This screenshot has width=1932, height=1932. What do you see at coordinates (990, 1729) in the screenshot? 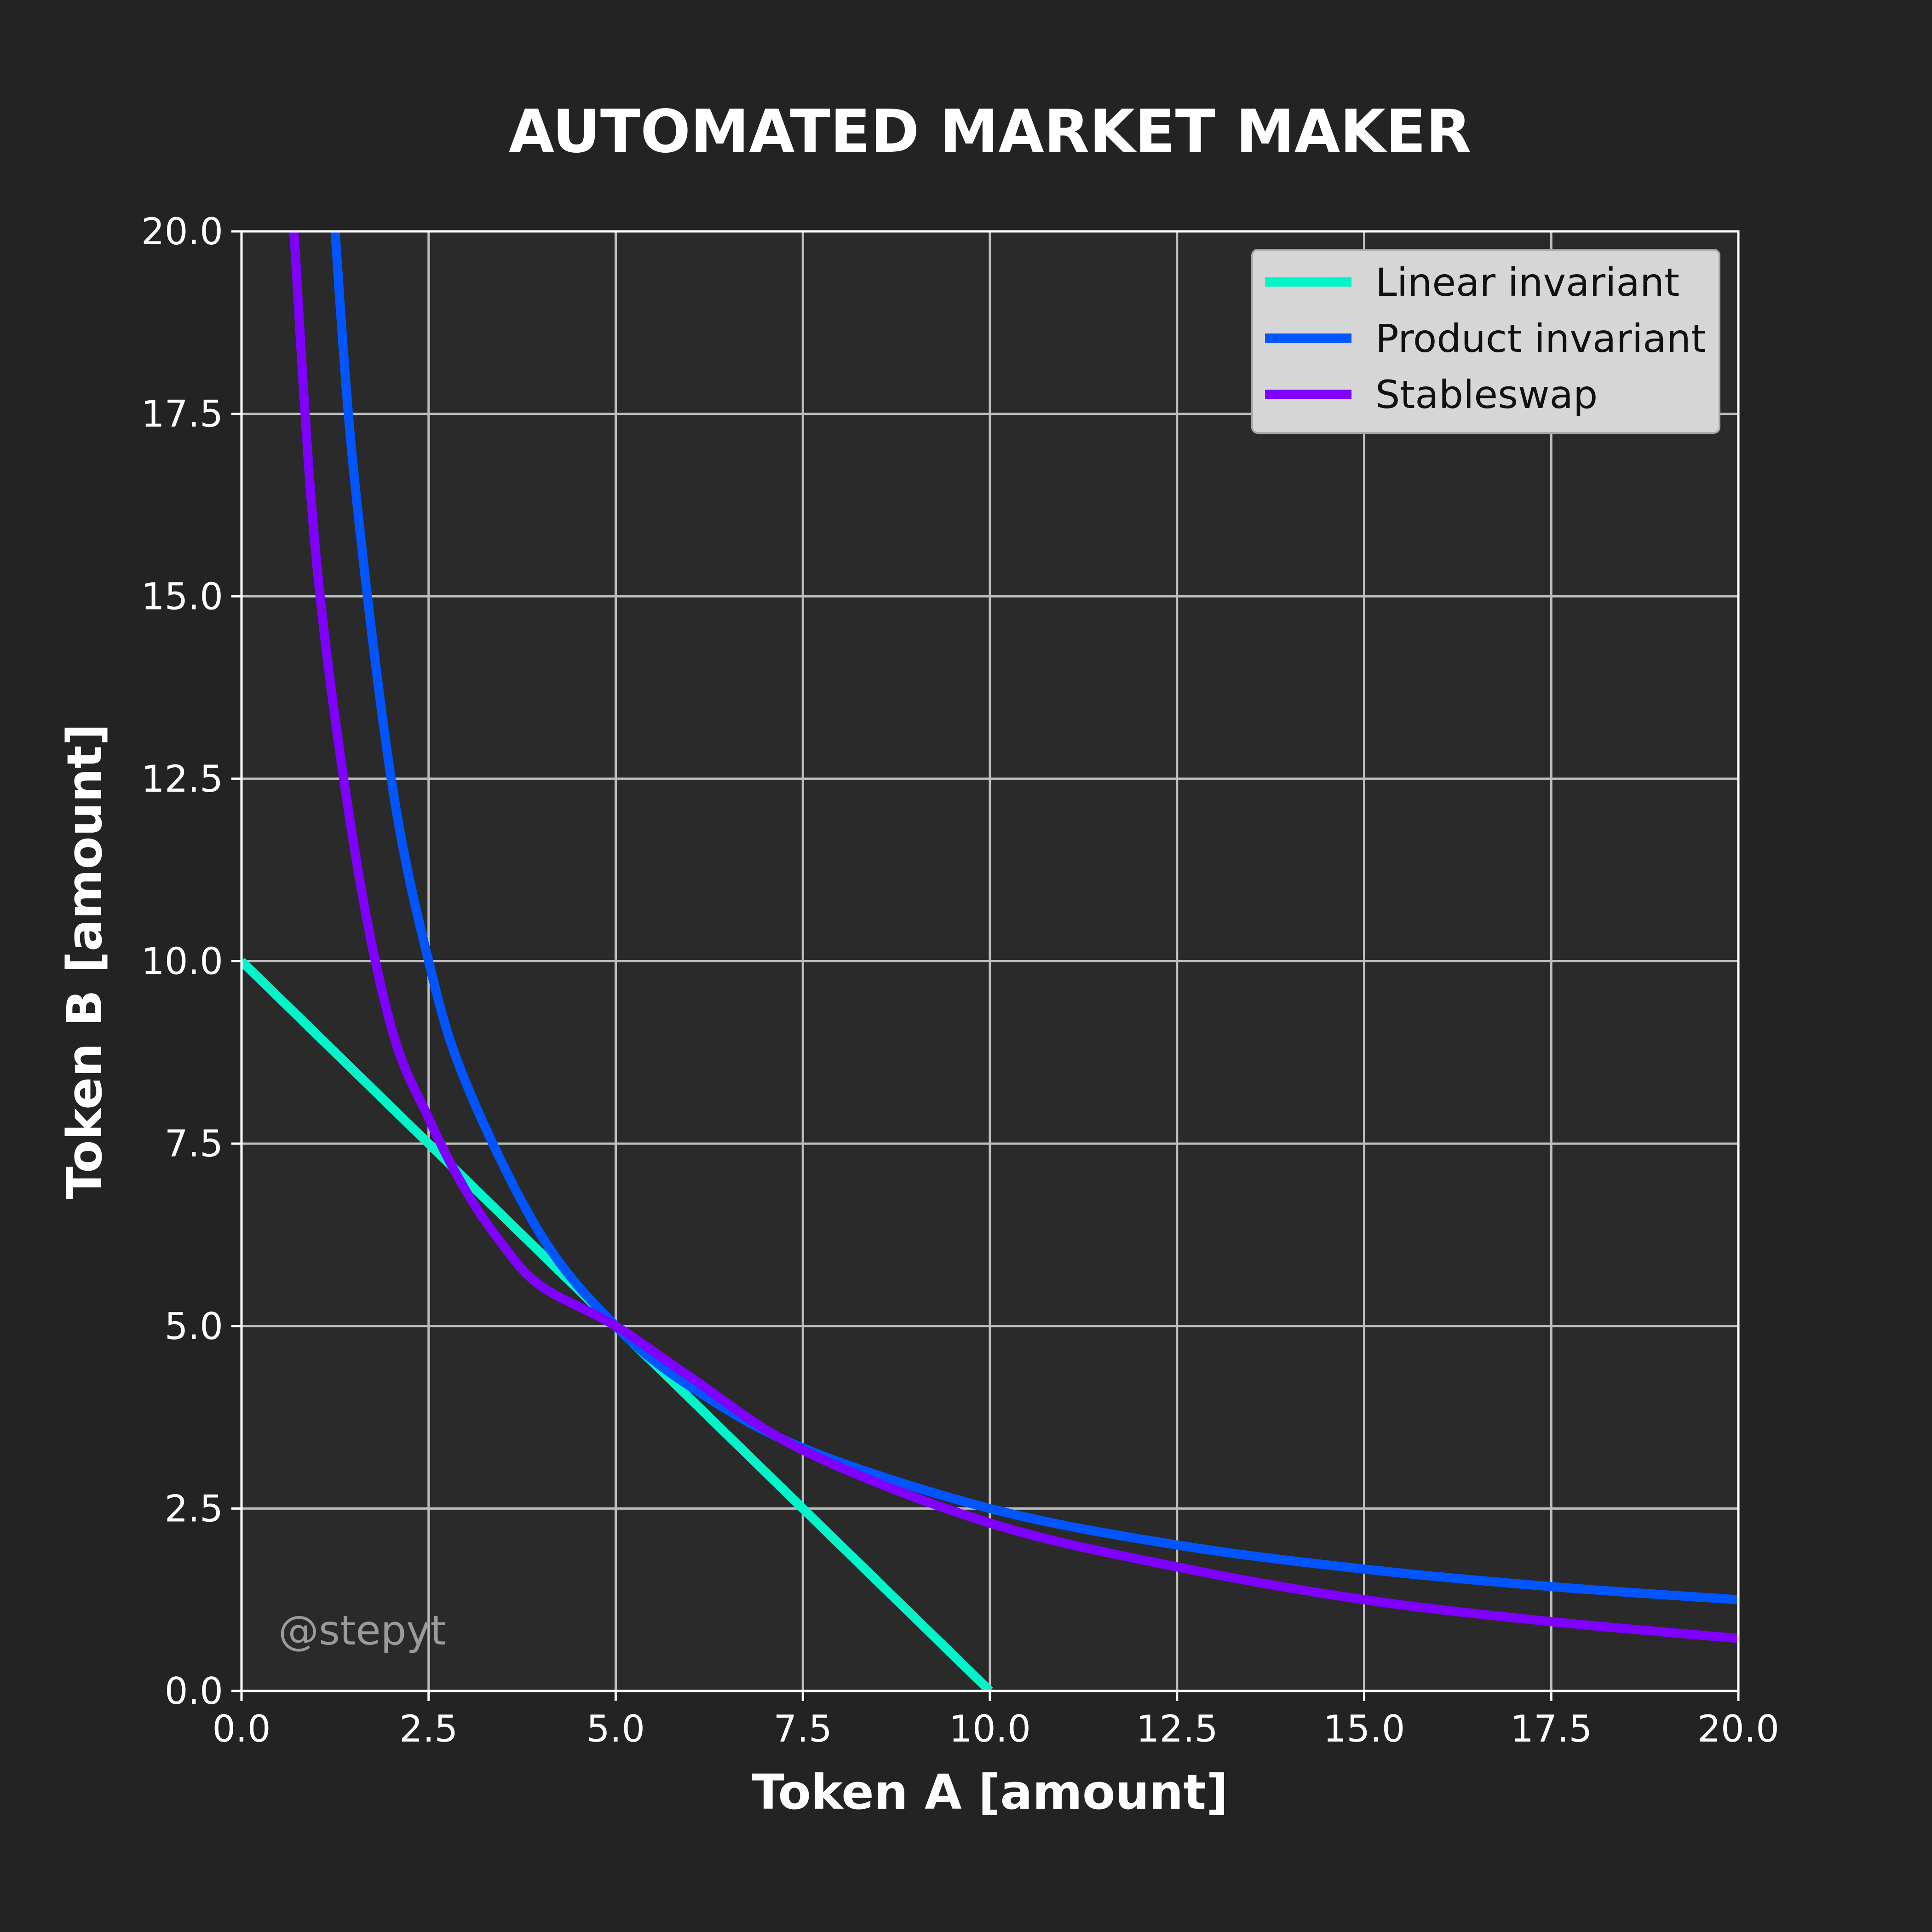
I see `x-tick-label: 10.0` at bounding box center [990, 1729].